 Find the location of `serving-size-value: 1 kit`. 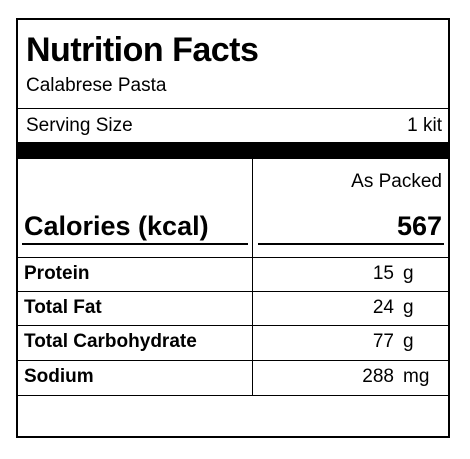

serving-size-value: 1 kit is located at coordinates (424, 125).